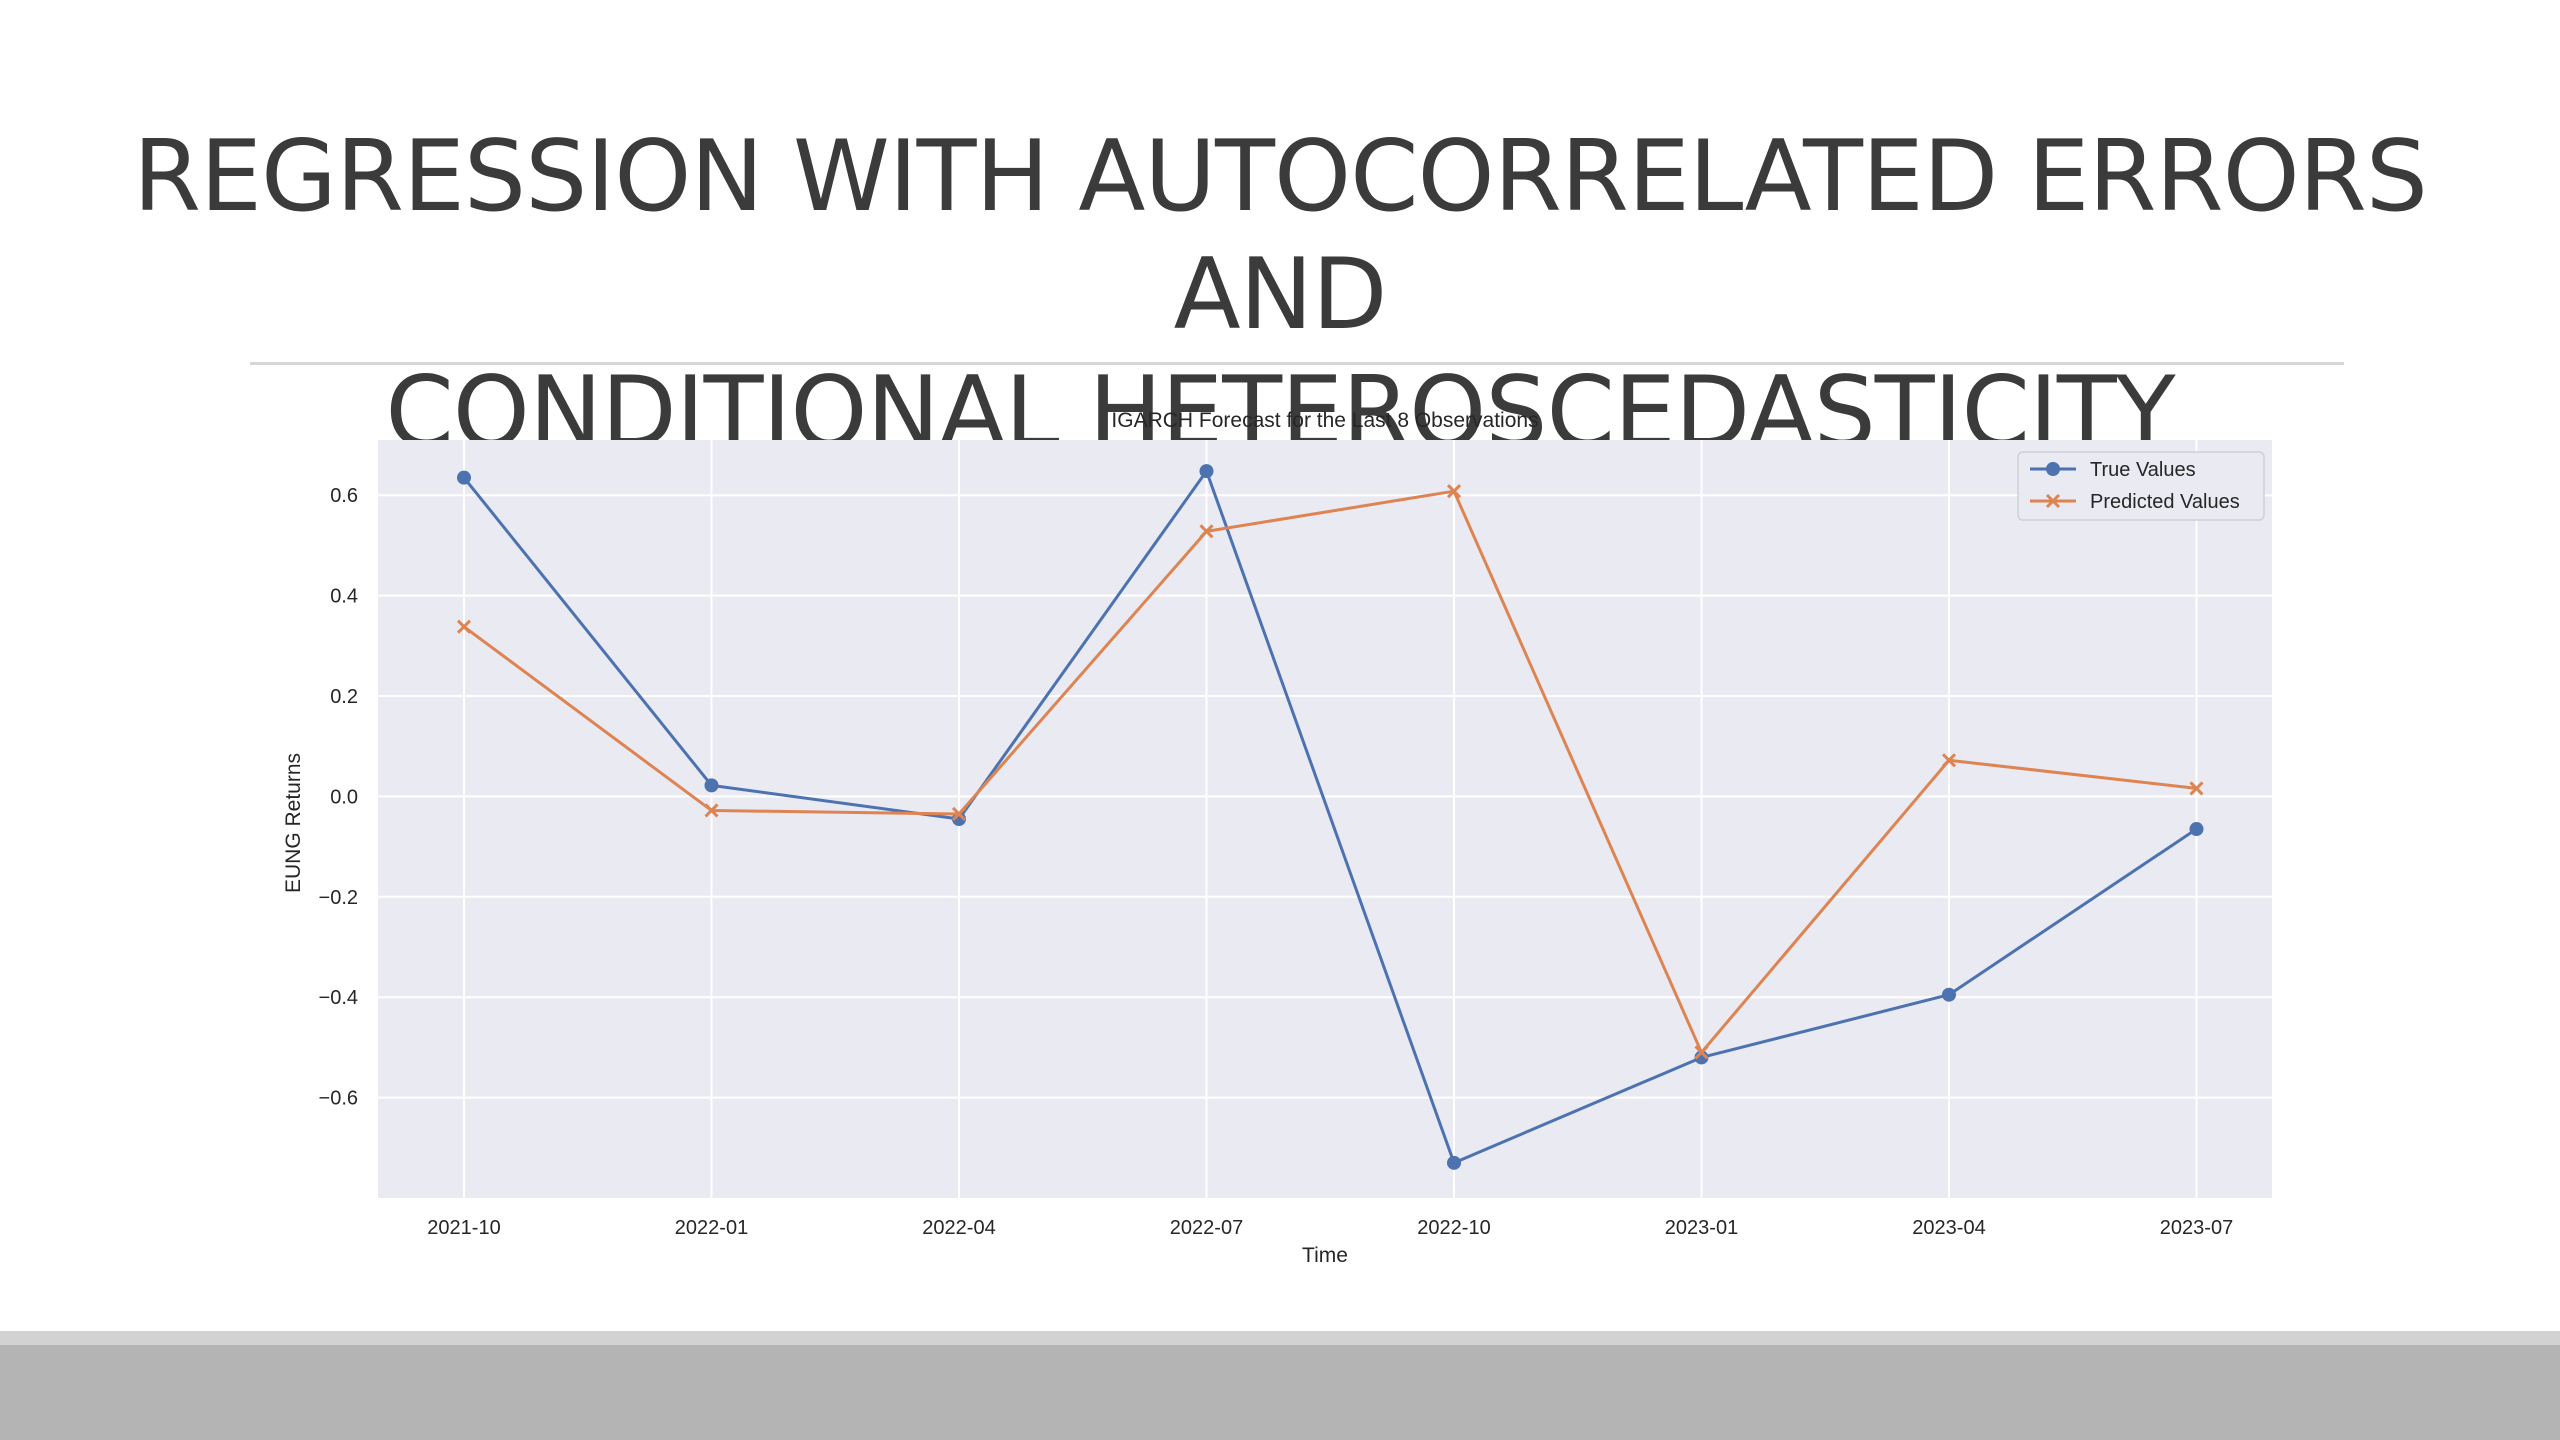  I want to click on legend: True Values Predicted Values, so click(2141, 486).